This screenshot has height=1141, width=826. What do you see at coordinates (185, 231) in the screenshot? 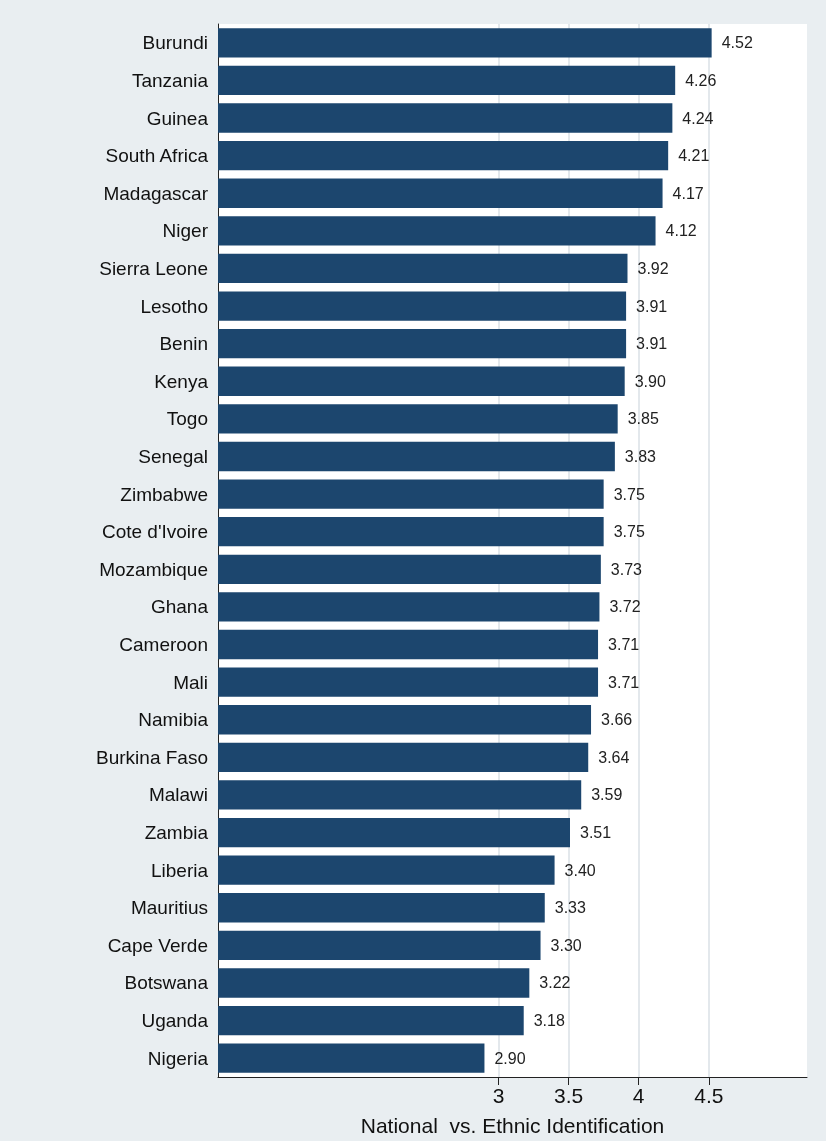
I see `y-tick-label: Niger` at bounding box center [185, 231].